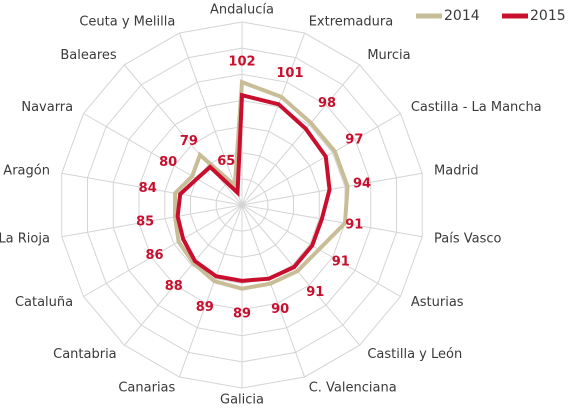 Image resolution: width=572 pixels, height=414 pixels. I want to click on data-label: 94, so click(362, 183).